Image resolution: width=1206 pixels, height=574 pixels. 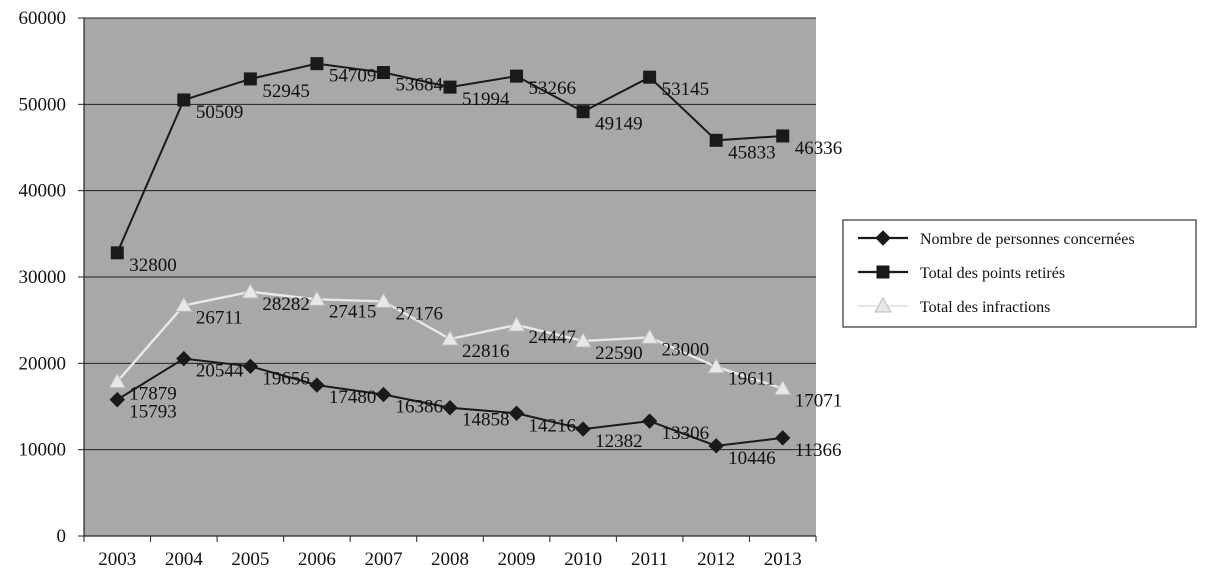 I want to click on data-label: 45833, so click(x=752, y=152).